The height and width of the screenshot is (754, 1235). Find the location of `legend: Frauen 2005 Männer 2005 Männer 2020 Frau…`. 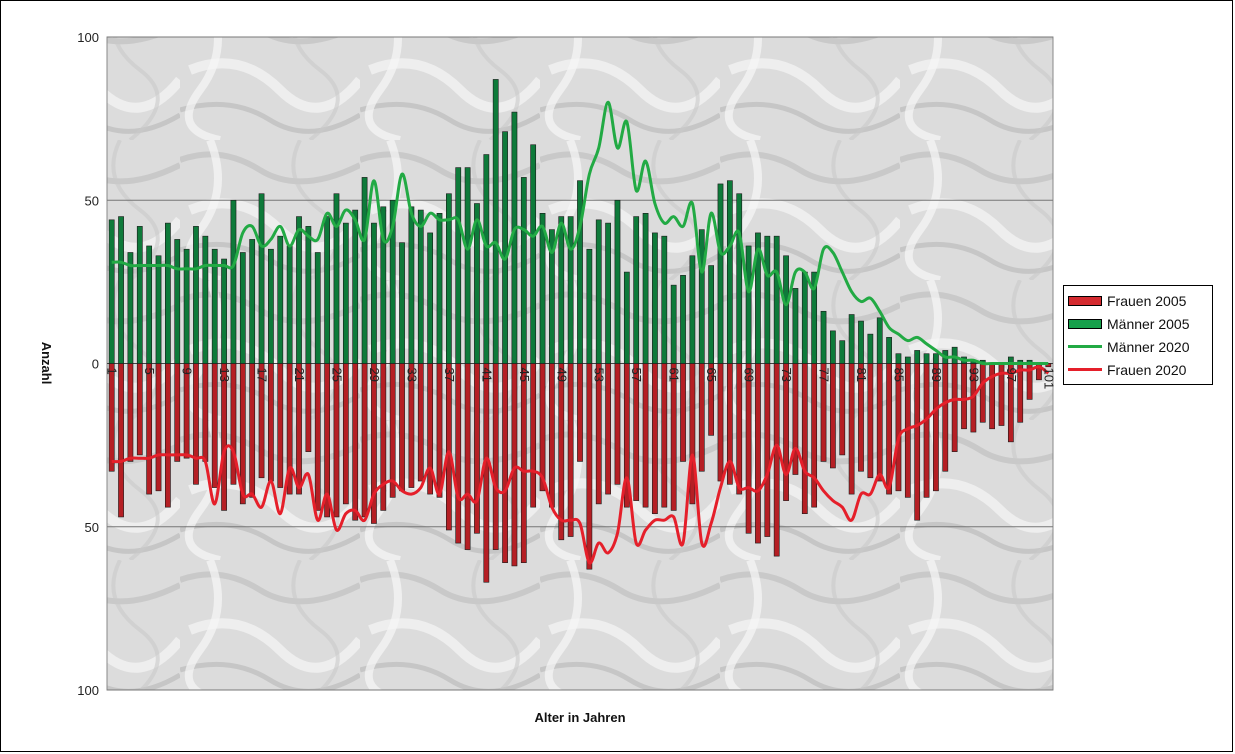

legend: Frauen 2005 Männer 2005 Männer 2020 Frau… is located at coordinates (1138, 335).